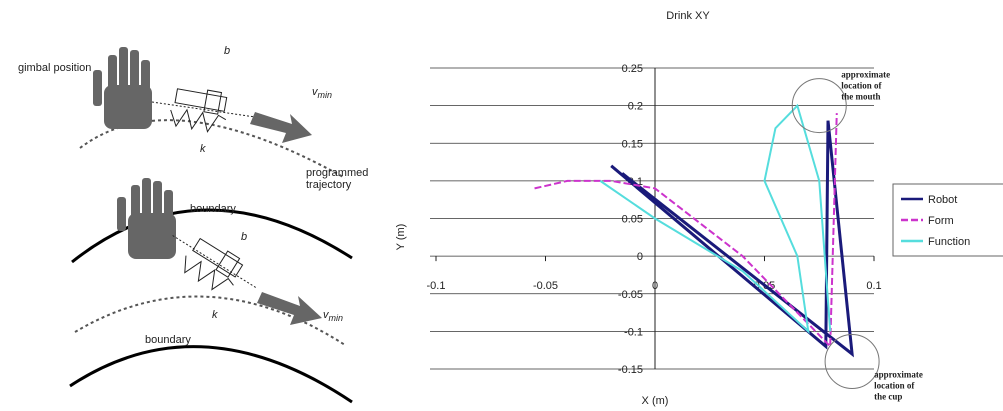  Describe the element at coordinates (860, 97) in the screenshot. I see `annotation: the mouth` at that location.